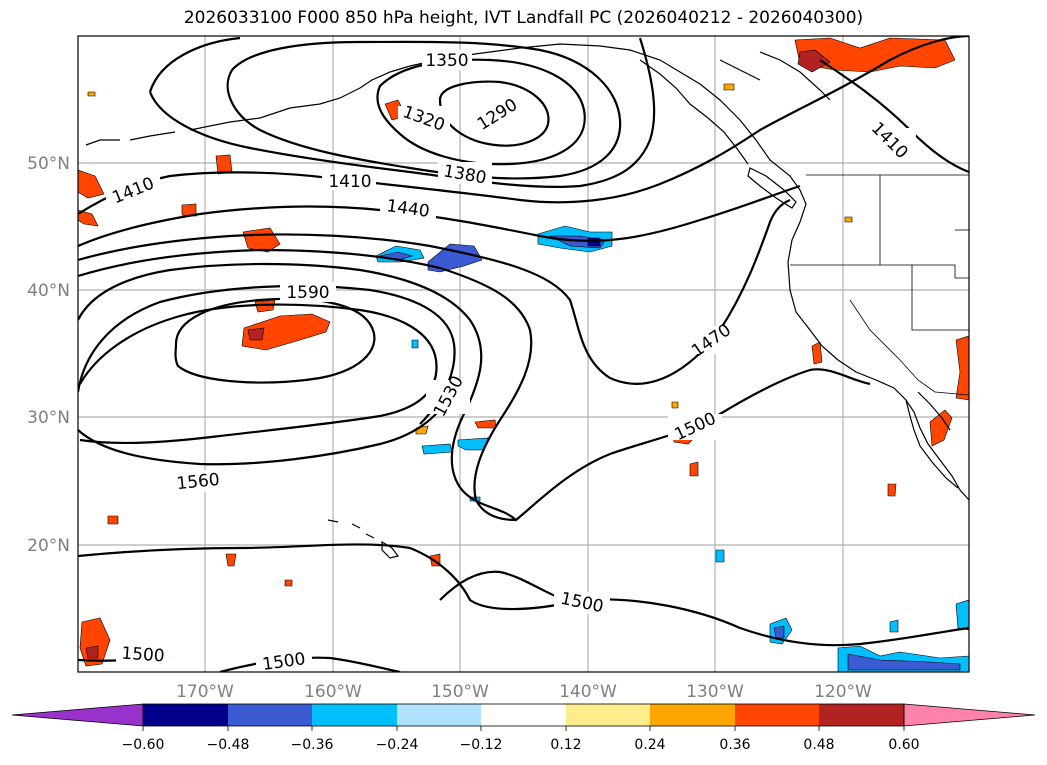  I want to click on colorbar-tick-label: −0.12, so click(481, 745).